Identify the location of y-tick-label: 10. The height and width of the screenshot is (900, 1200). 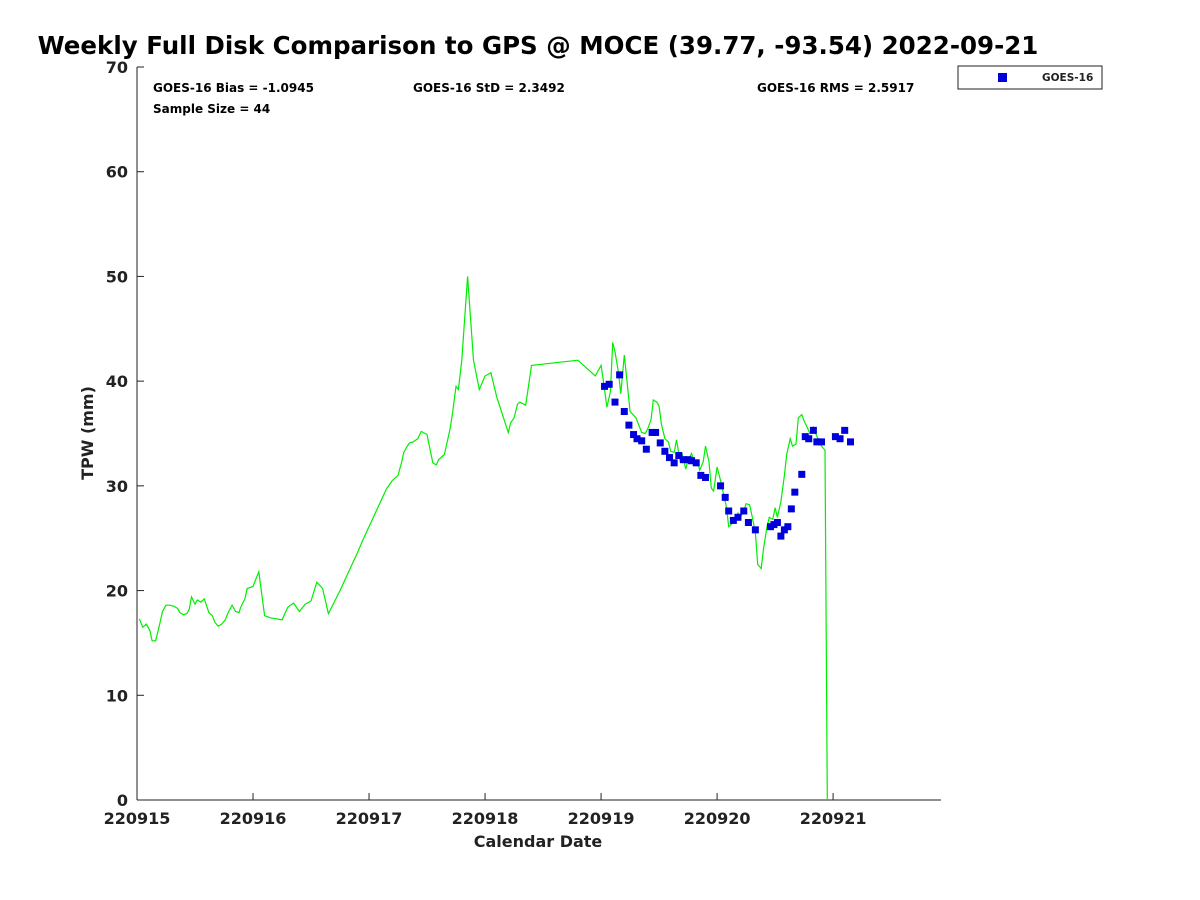
(117, 695).